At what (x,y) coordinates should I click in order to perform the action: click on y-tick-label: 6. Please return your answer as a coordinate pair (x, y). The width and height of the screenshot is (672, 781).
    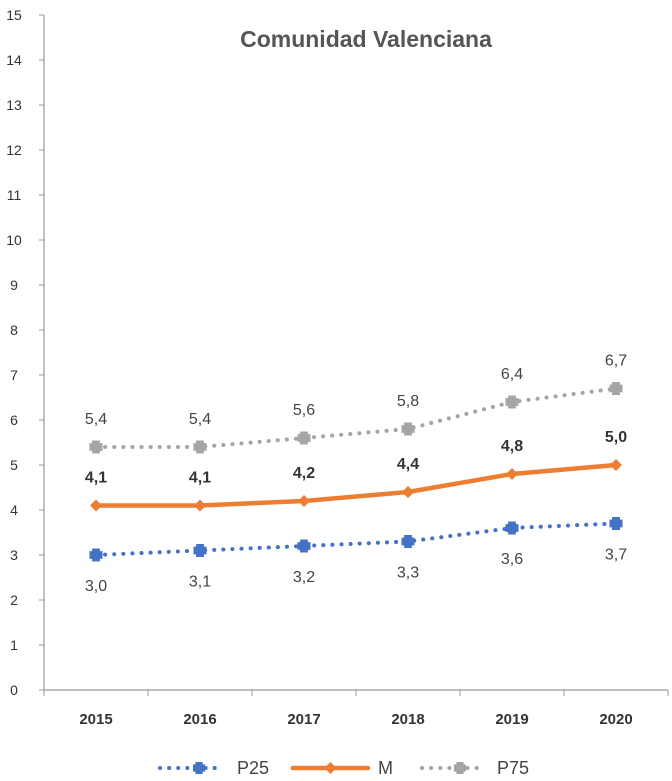
    Looking at the image, I should click on (14, 420).